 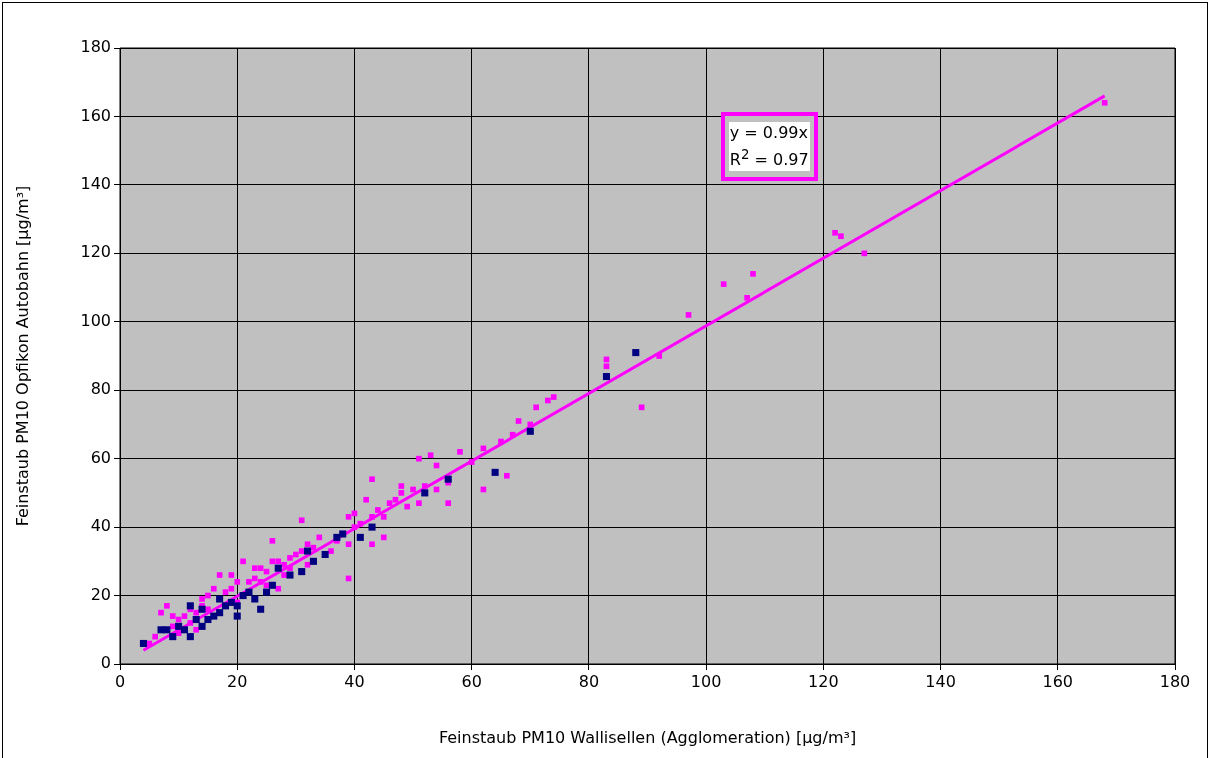 What do you see at coordinates (105, 663) in the screenshot?
I see `y-tick-label: 0` at bounding box center [105, 663].